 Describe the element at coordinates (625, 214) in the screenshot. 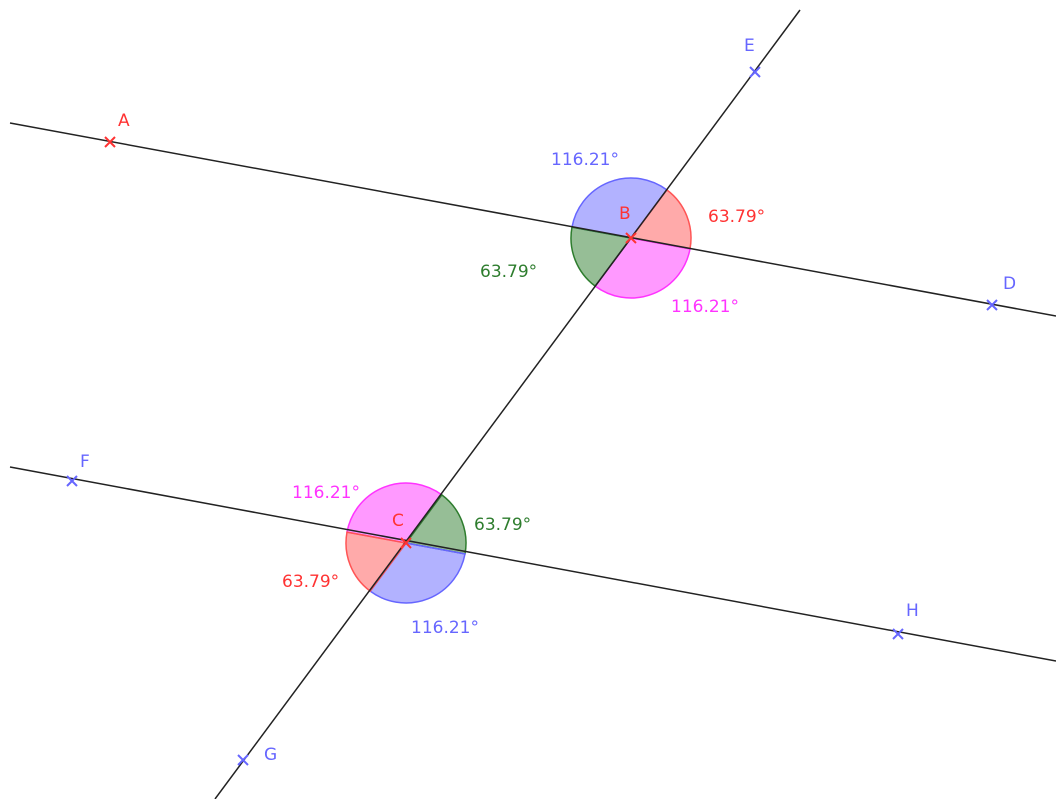

I see `point-label: B` at that location.